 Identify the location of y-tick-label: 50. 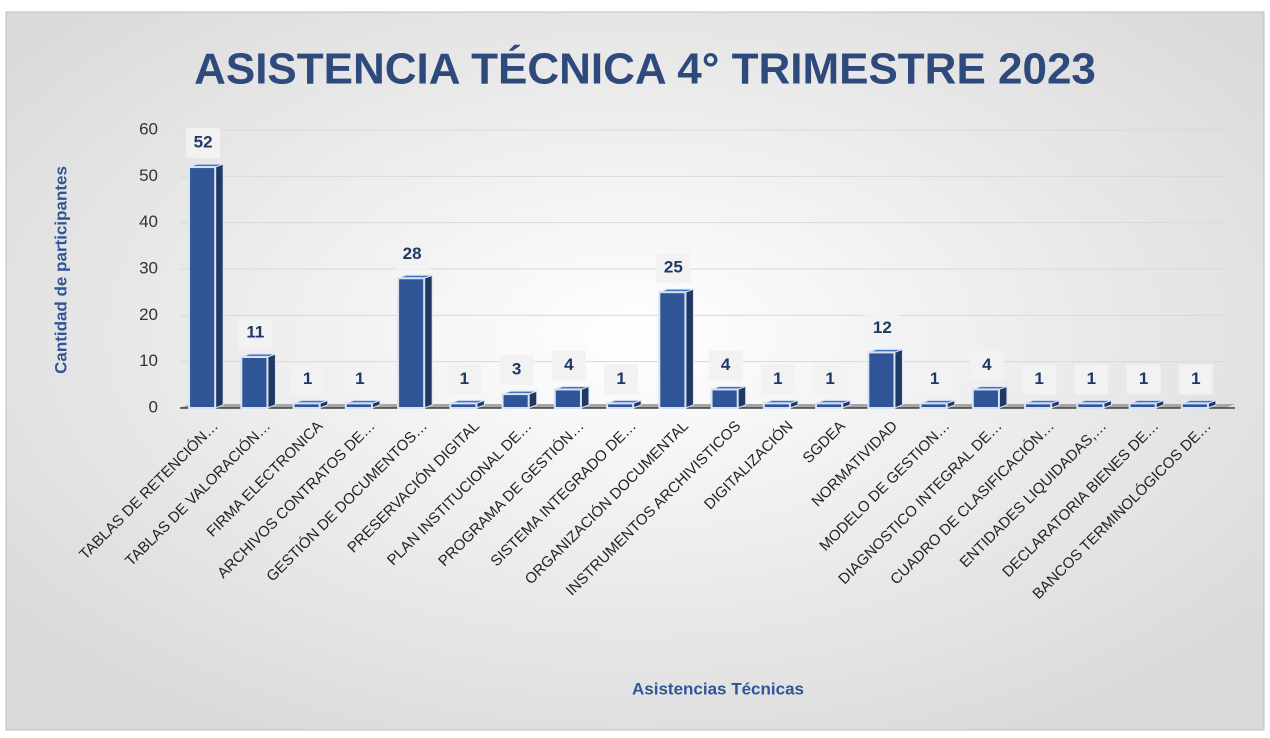
(148, 175).